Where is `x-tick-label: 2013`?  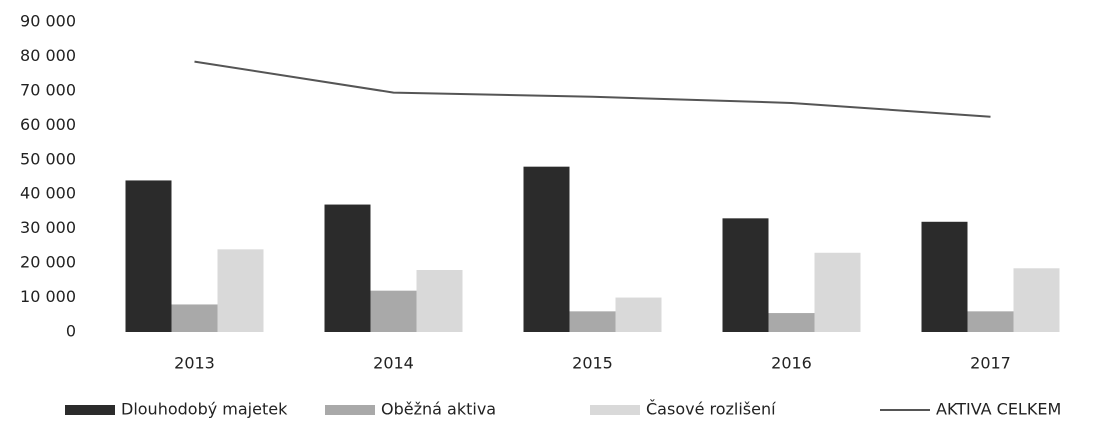
x-tick-label: 2013 is located at coordinates (194, 363).